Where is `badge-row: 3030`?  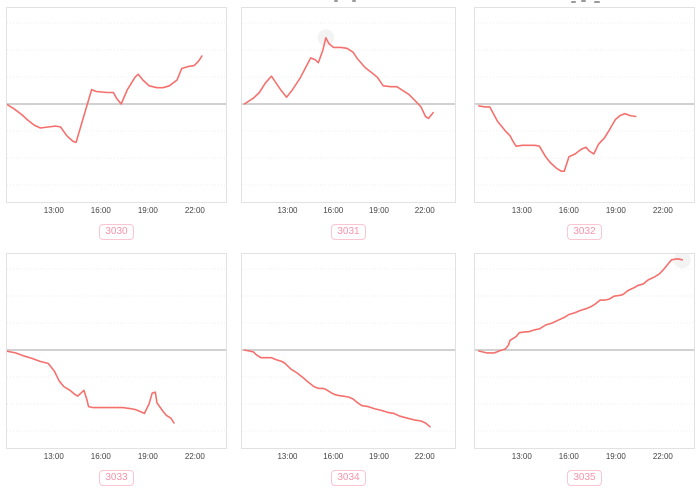
badge-row: 3030 is located at coordinates (116, 230).